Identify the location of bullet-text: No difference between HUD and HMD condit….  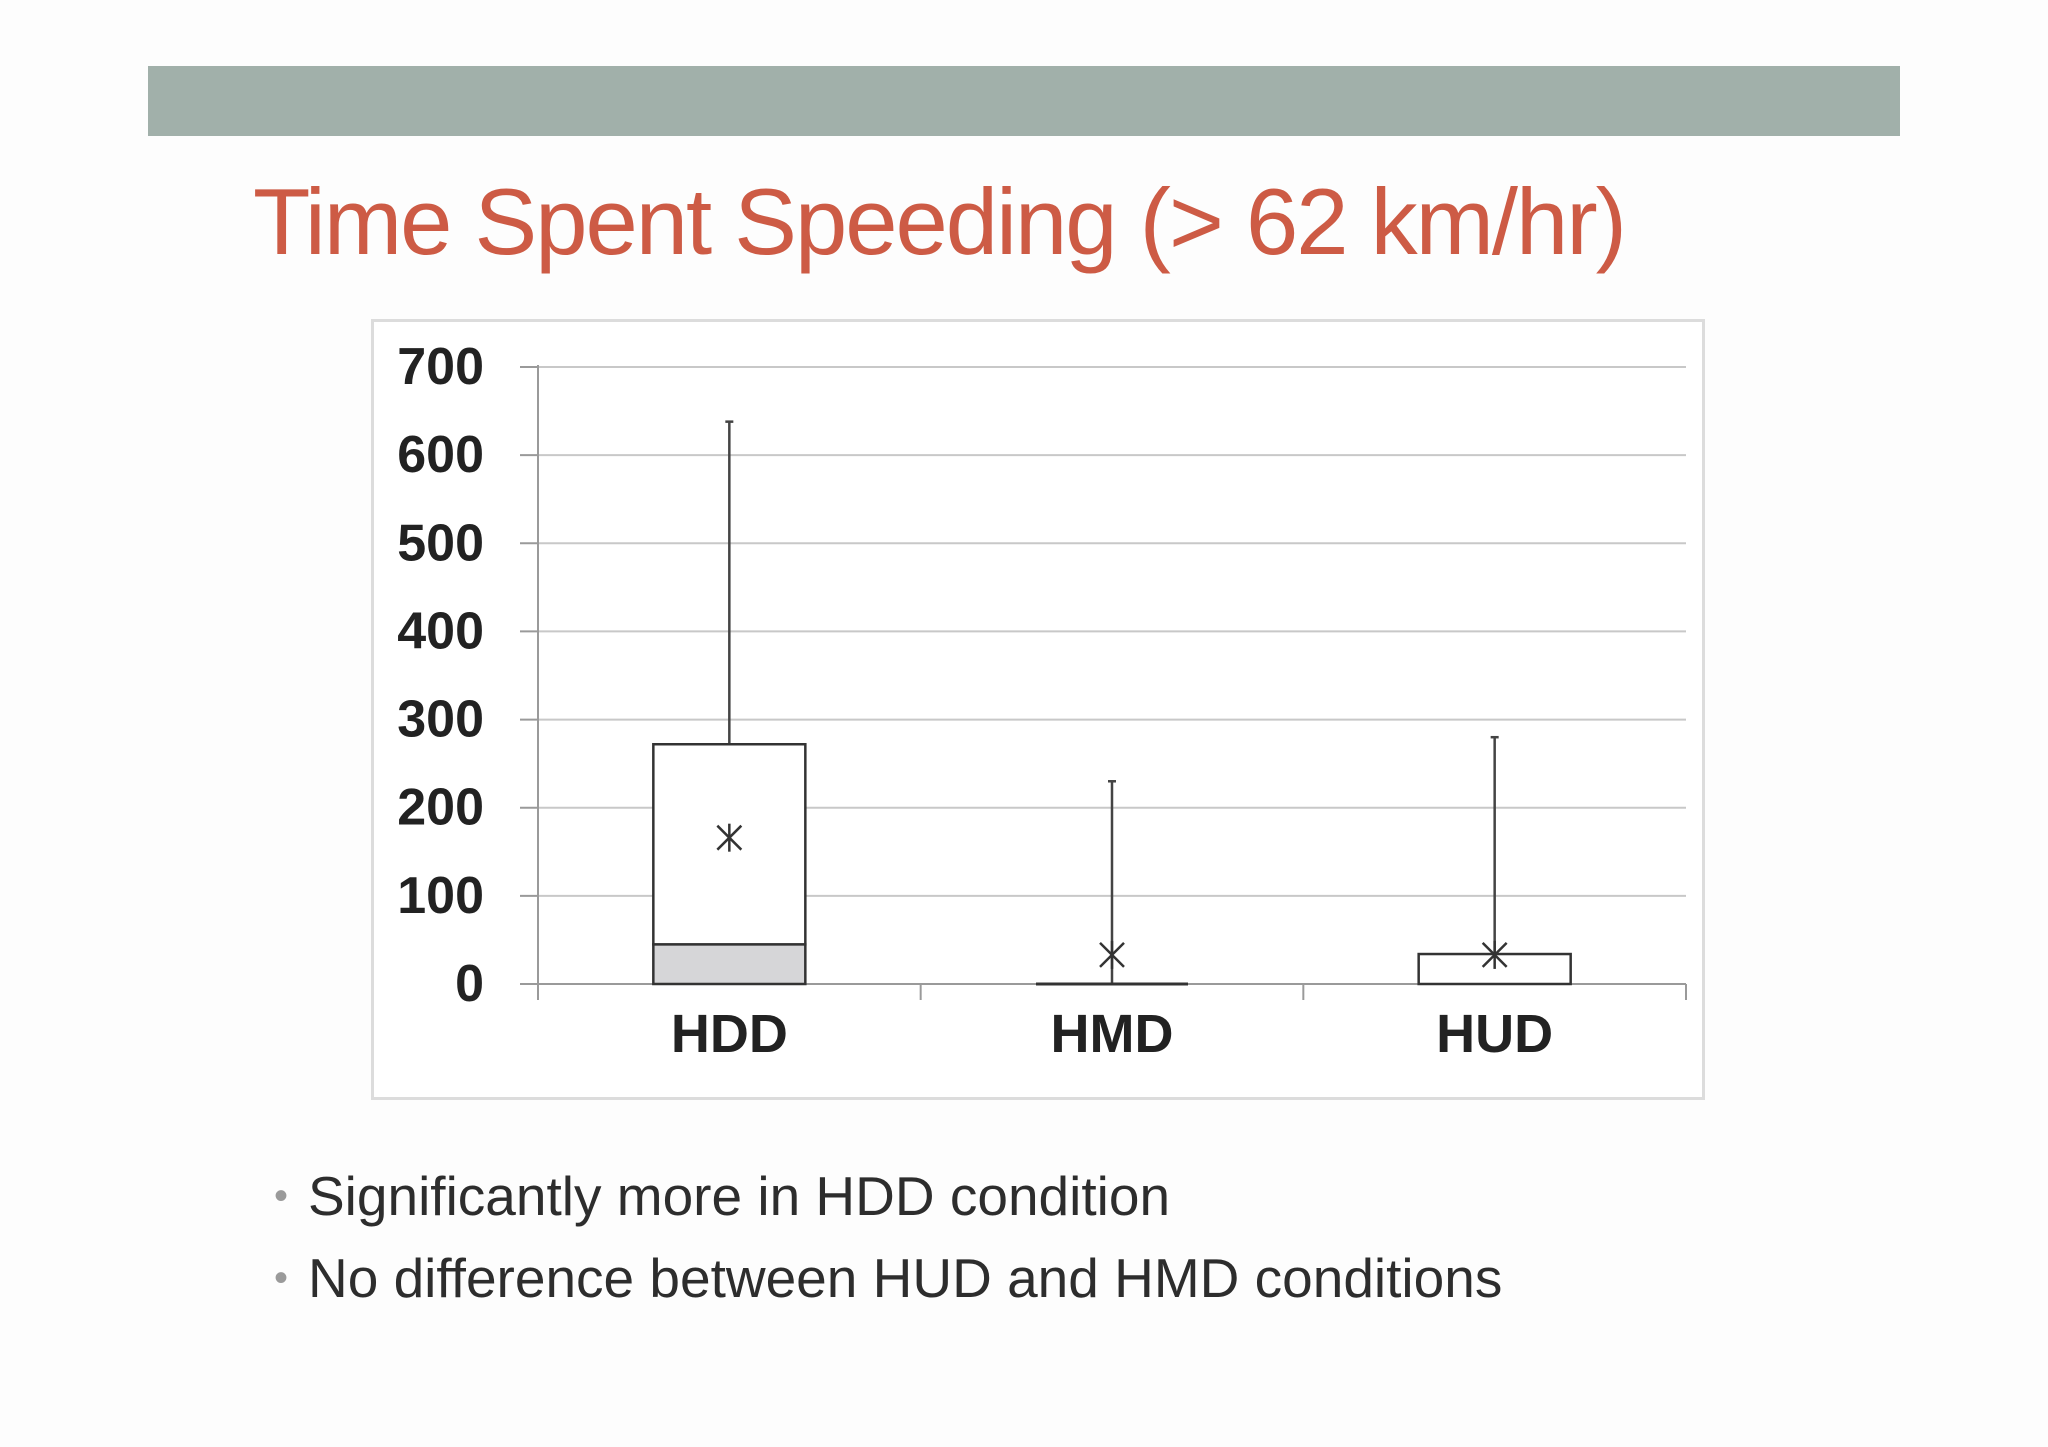
(905, 1278).